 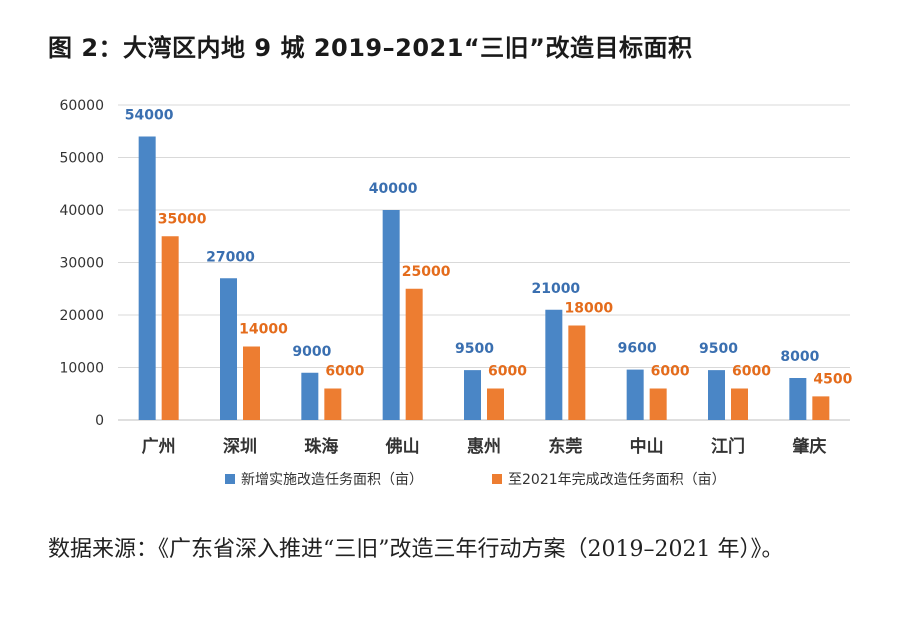 What do you see at coordinates (240, 446) in the screenshot?
I see `x-category-label: 深圳` at bounding box center [240, 446].